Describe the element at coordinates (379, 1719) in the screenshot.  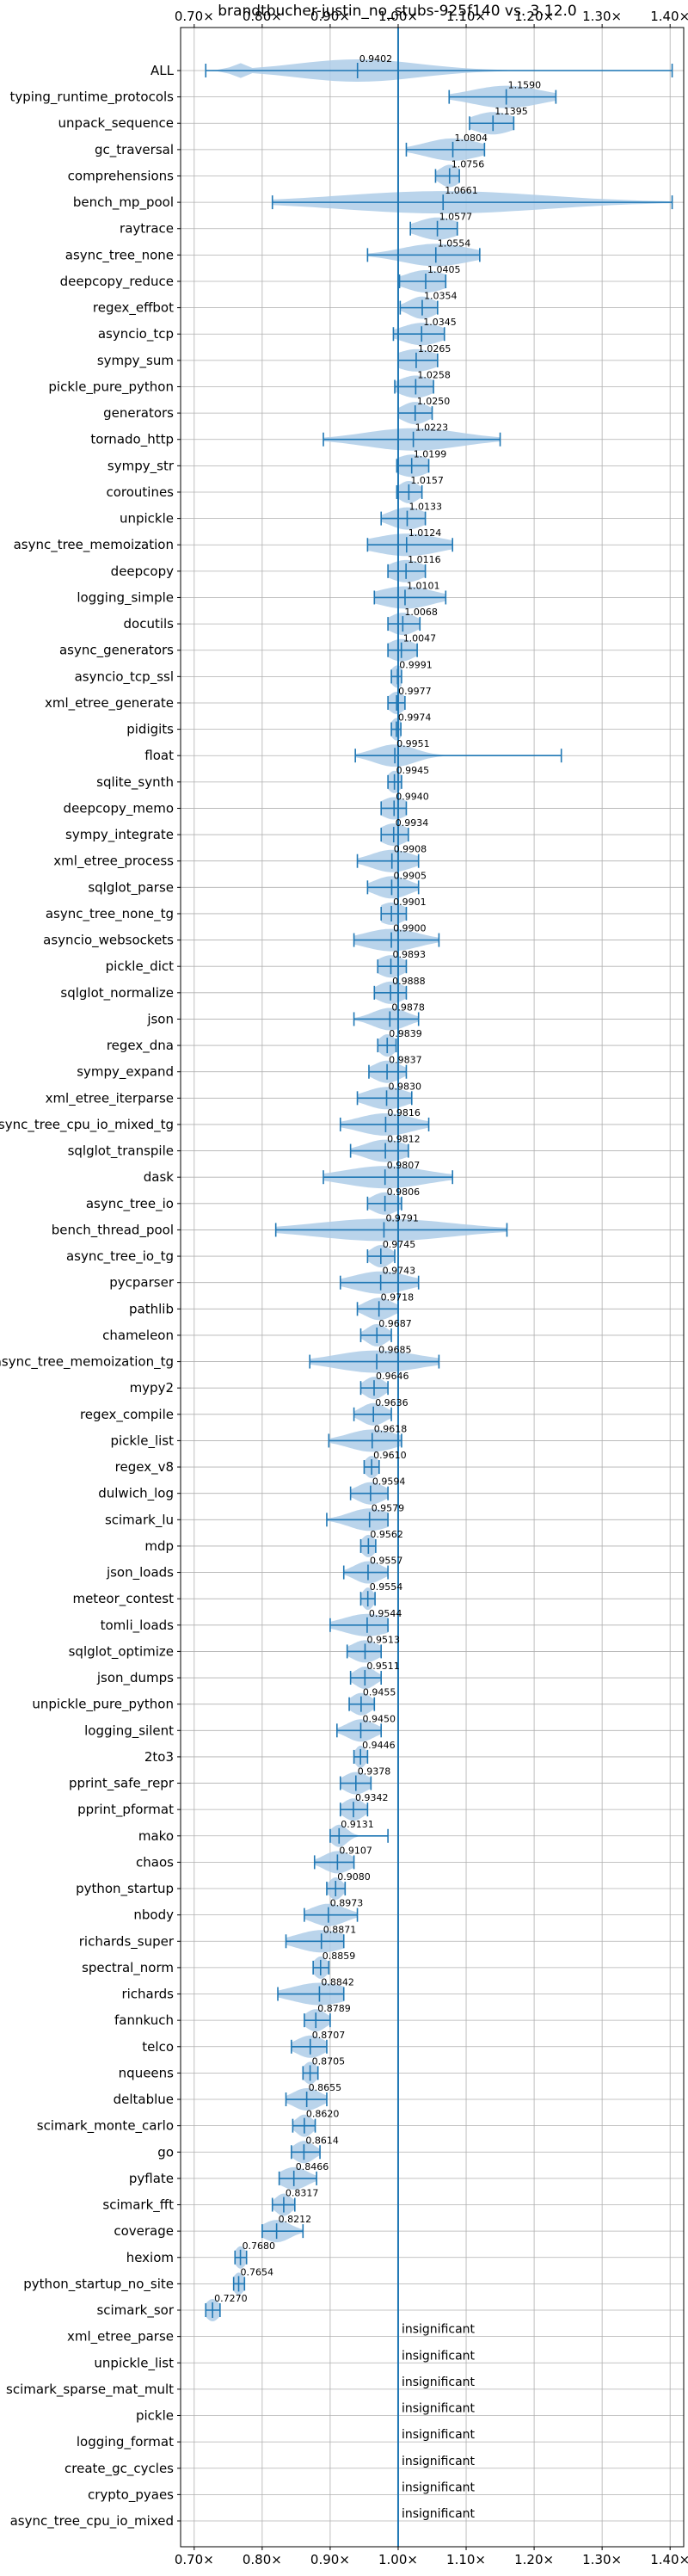
I see `value-label: 0.9450` at that location.